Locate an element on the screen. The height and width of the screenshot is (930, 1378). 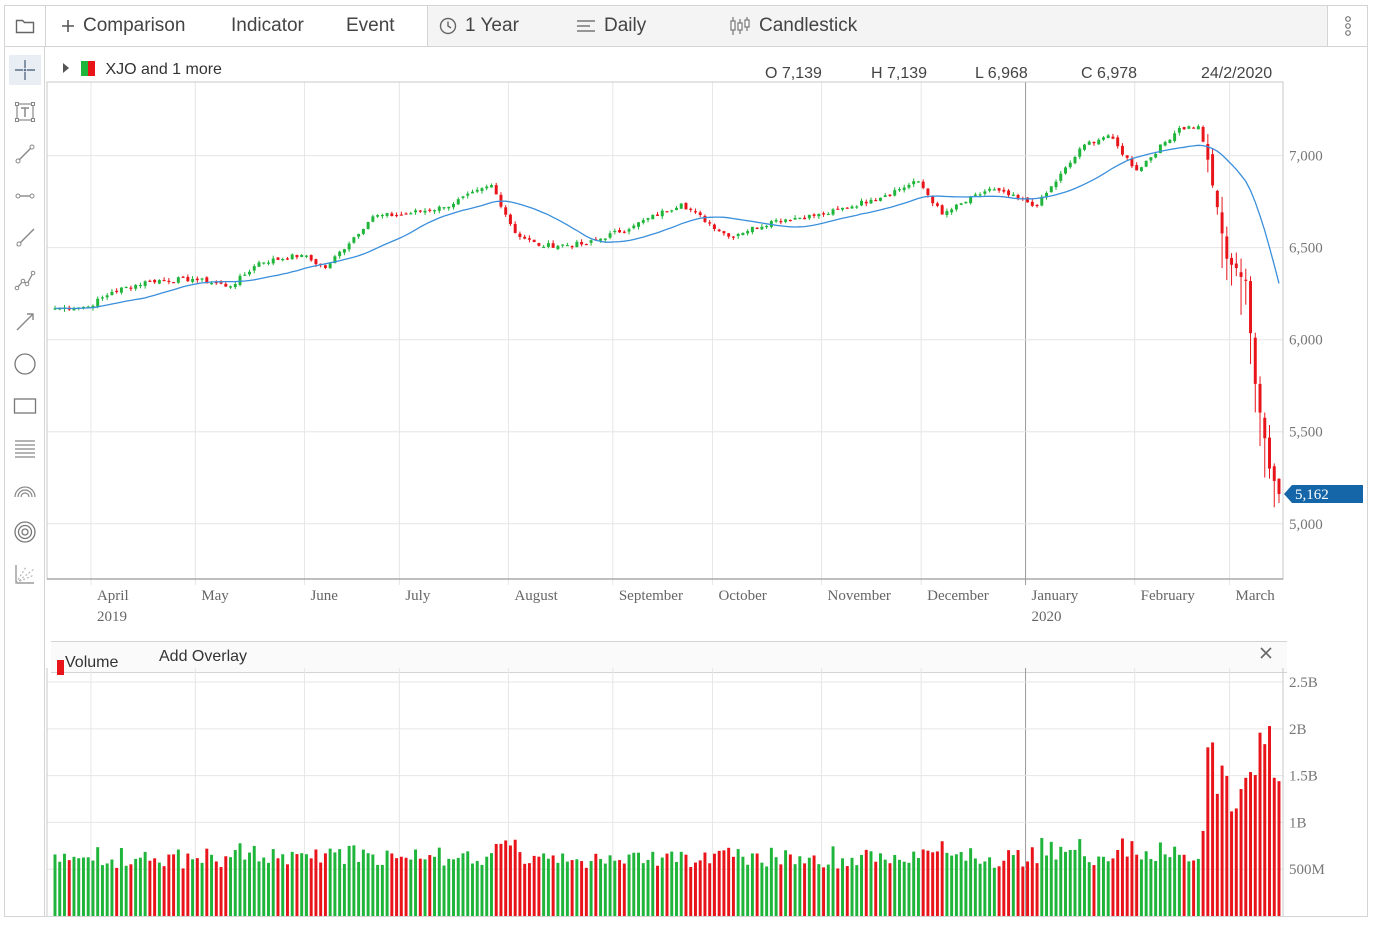
horizontal-line-tool is located at coordinates (25, 196).